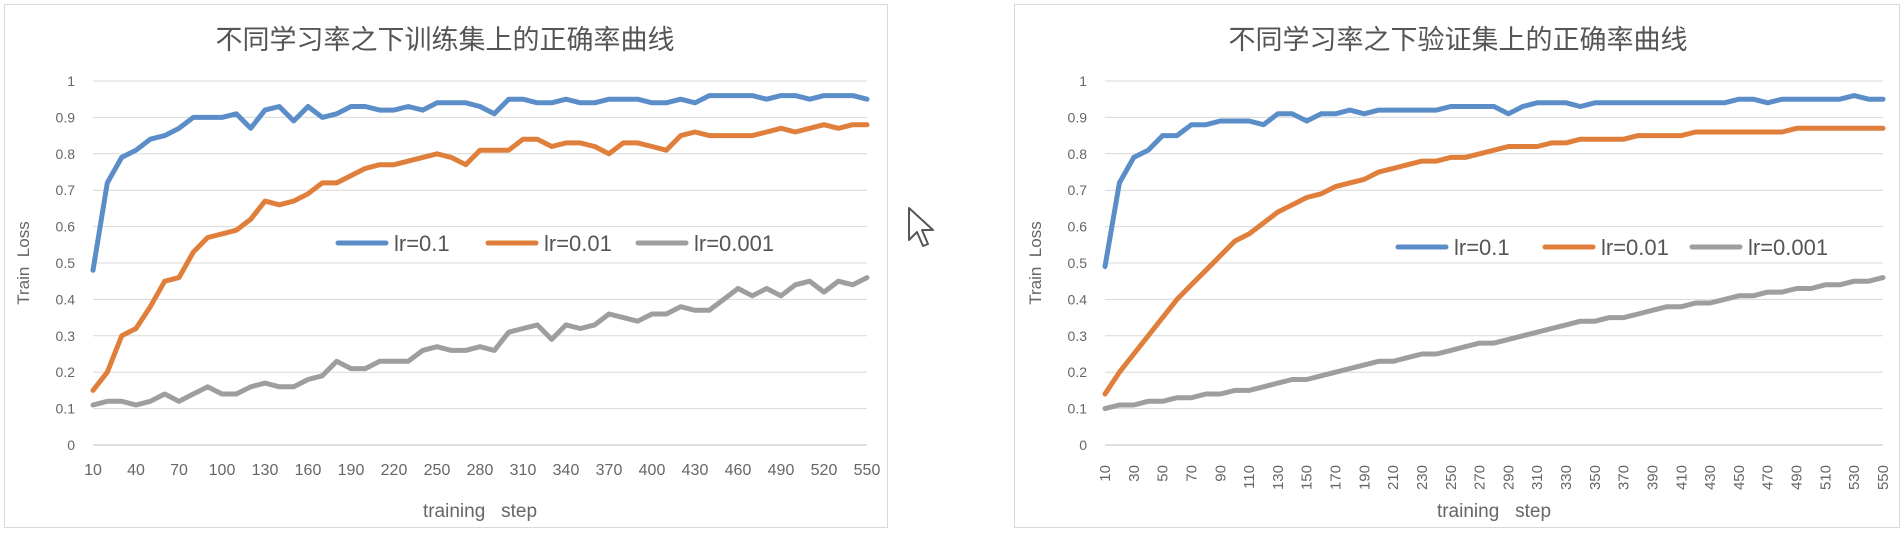 The image size is (1904, 534). Describe the element at coordinates (308, 470) in the screenshot. I see `x-tick-label: 160` at that location.